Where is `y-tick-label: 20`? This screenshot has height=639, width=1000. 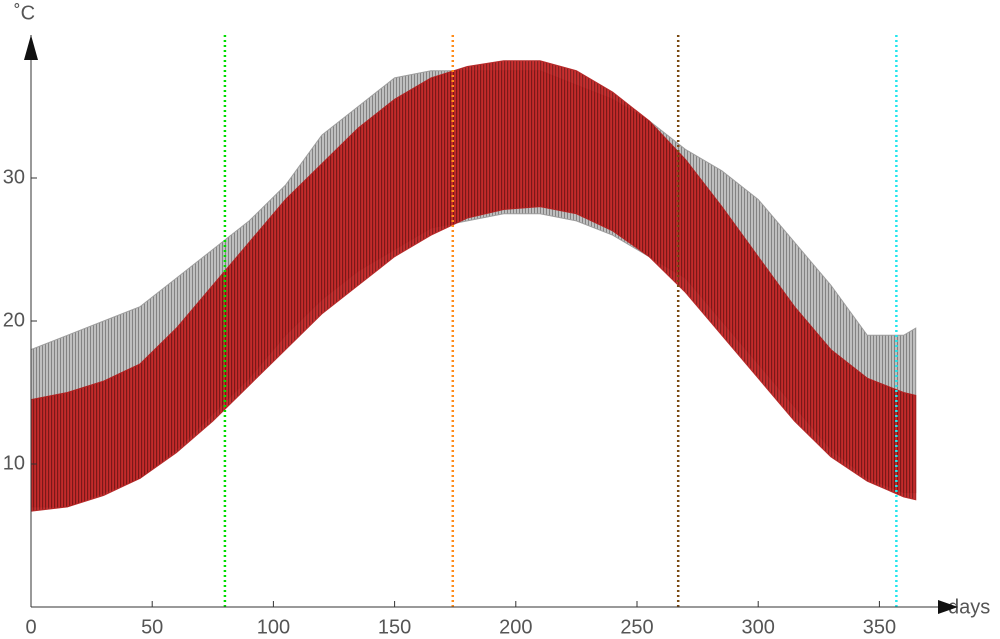
y-tick-label: 20 is located at coordinates (14, 320).